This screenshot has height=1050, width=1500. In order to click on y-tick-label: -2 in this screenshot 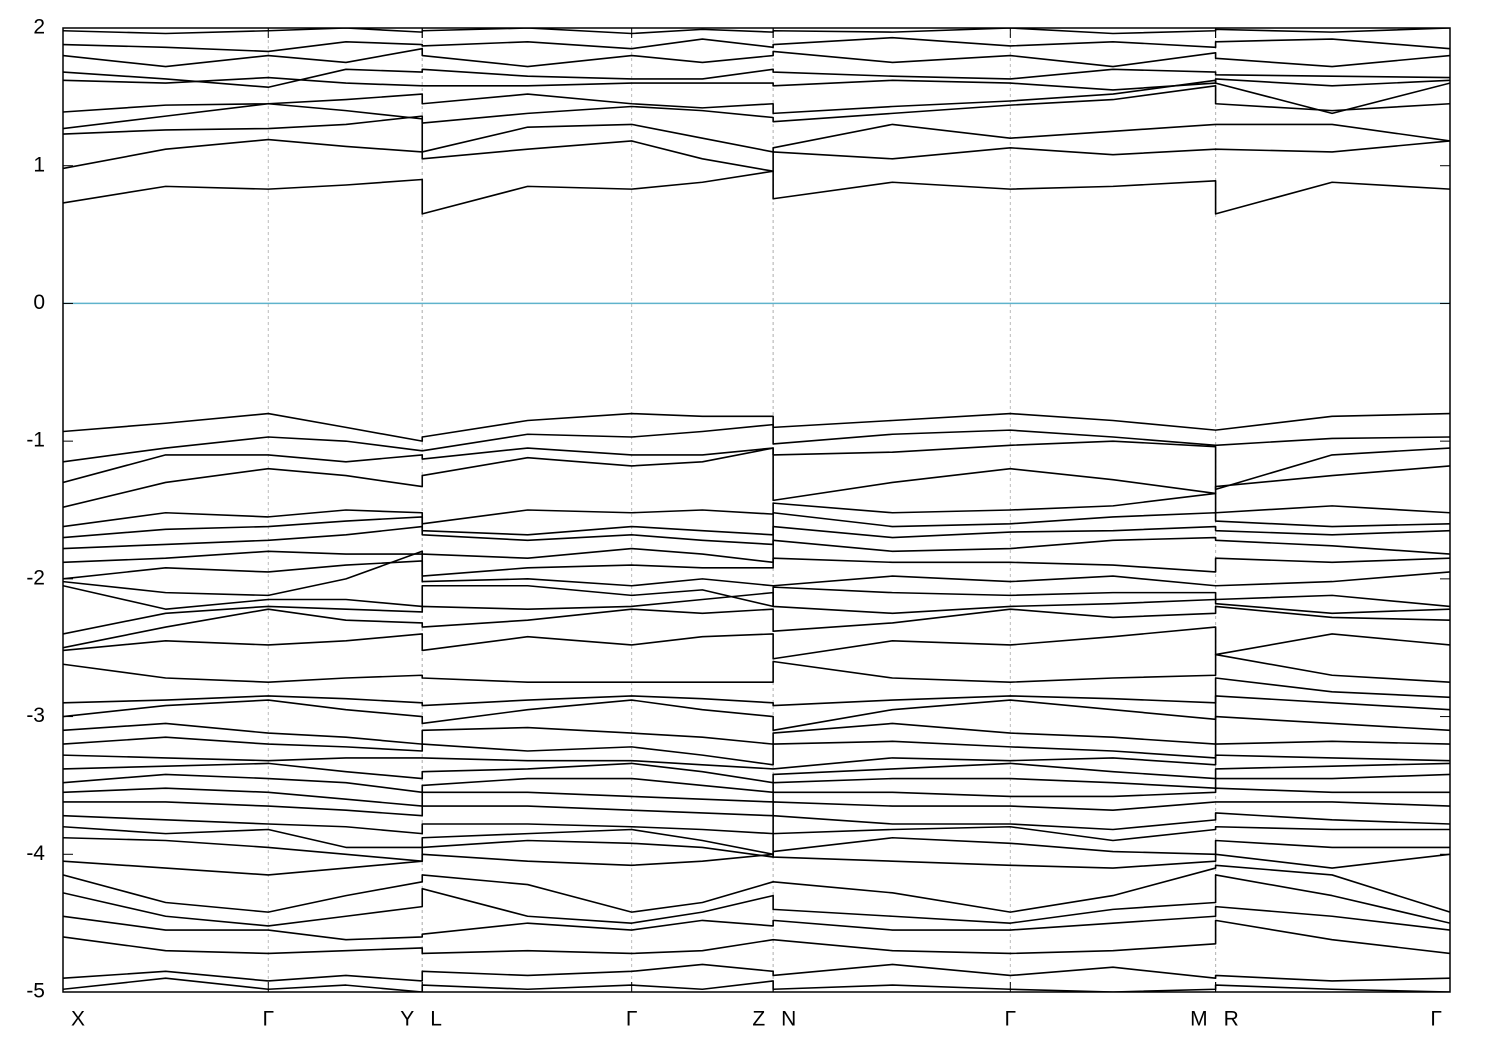, I will do `click(35, 577)`.